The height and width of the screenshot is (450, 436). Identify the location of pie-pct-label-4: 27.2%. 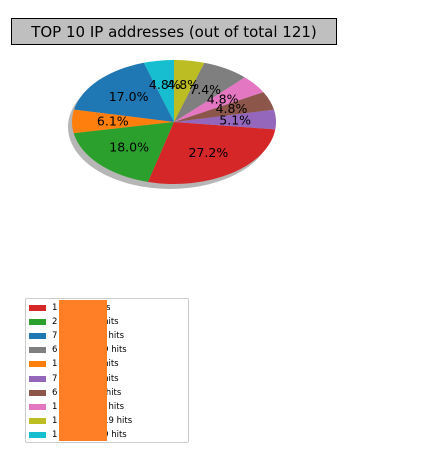
(209, 152).